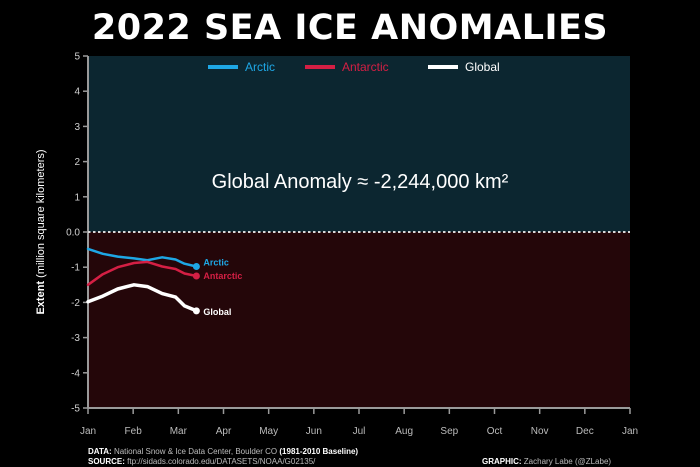 Image resolution: width=700 pixels, height=467 pixels. What do you see at coordinates (77, 92) in the screenshot?
I see `y-tick-label: 4` at bounding box center [77, 92].